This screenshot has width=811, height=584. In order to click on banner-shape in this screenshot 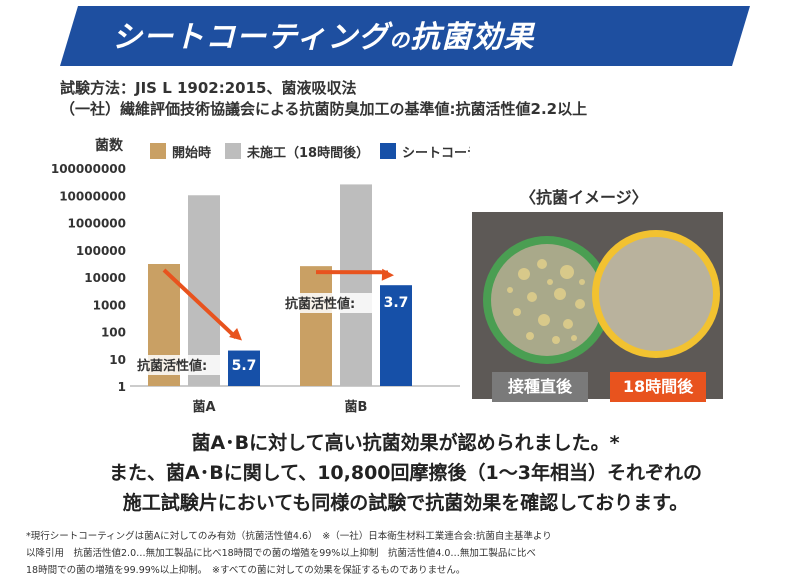, I will do `click(405, 36)`.